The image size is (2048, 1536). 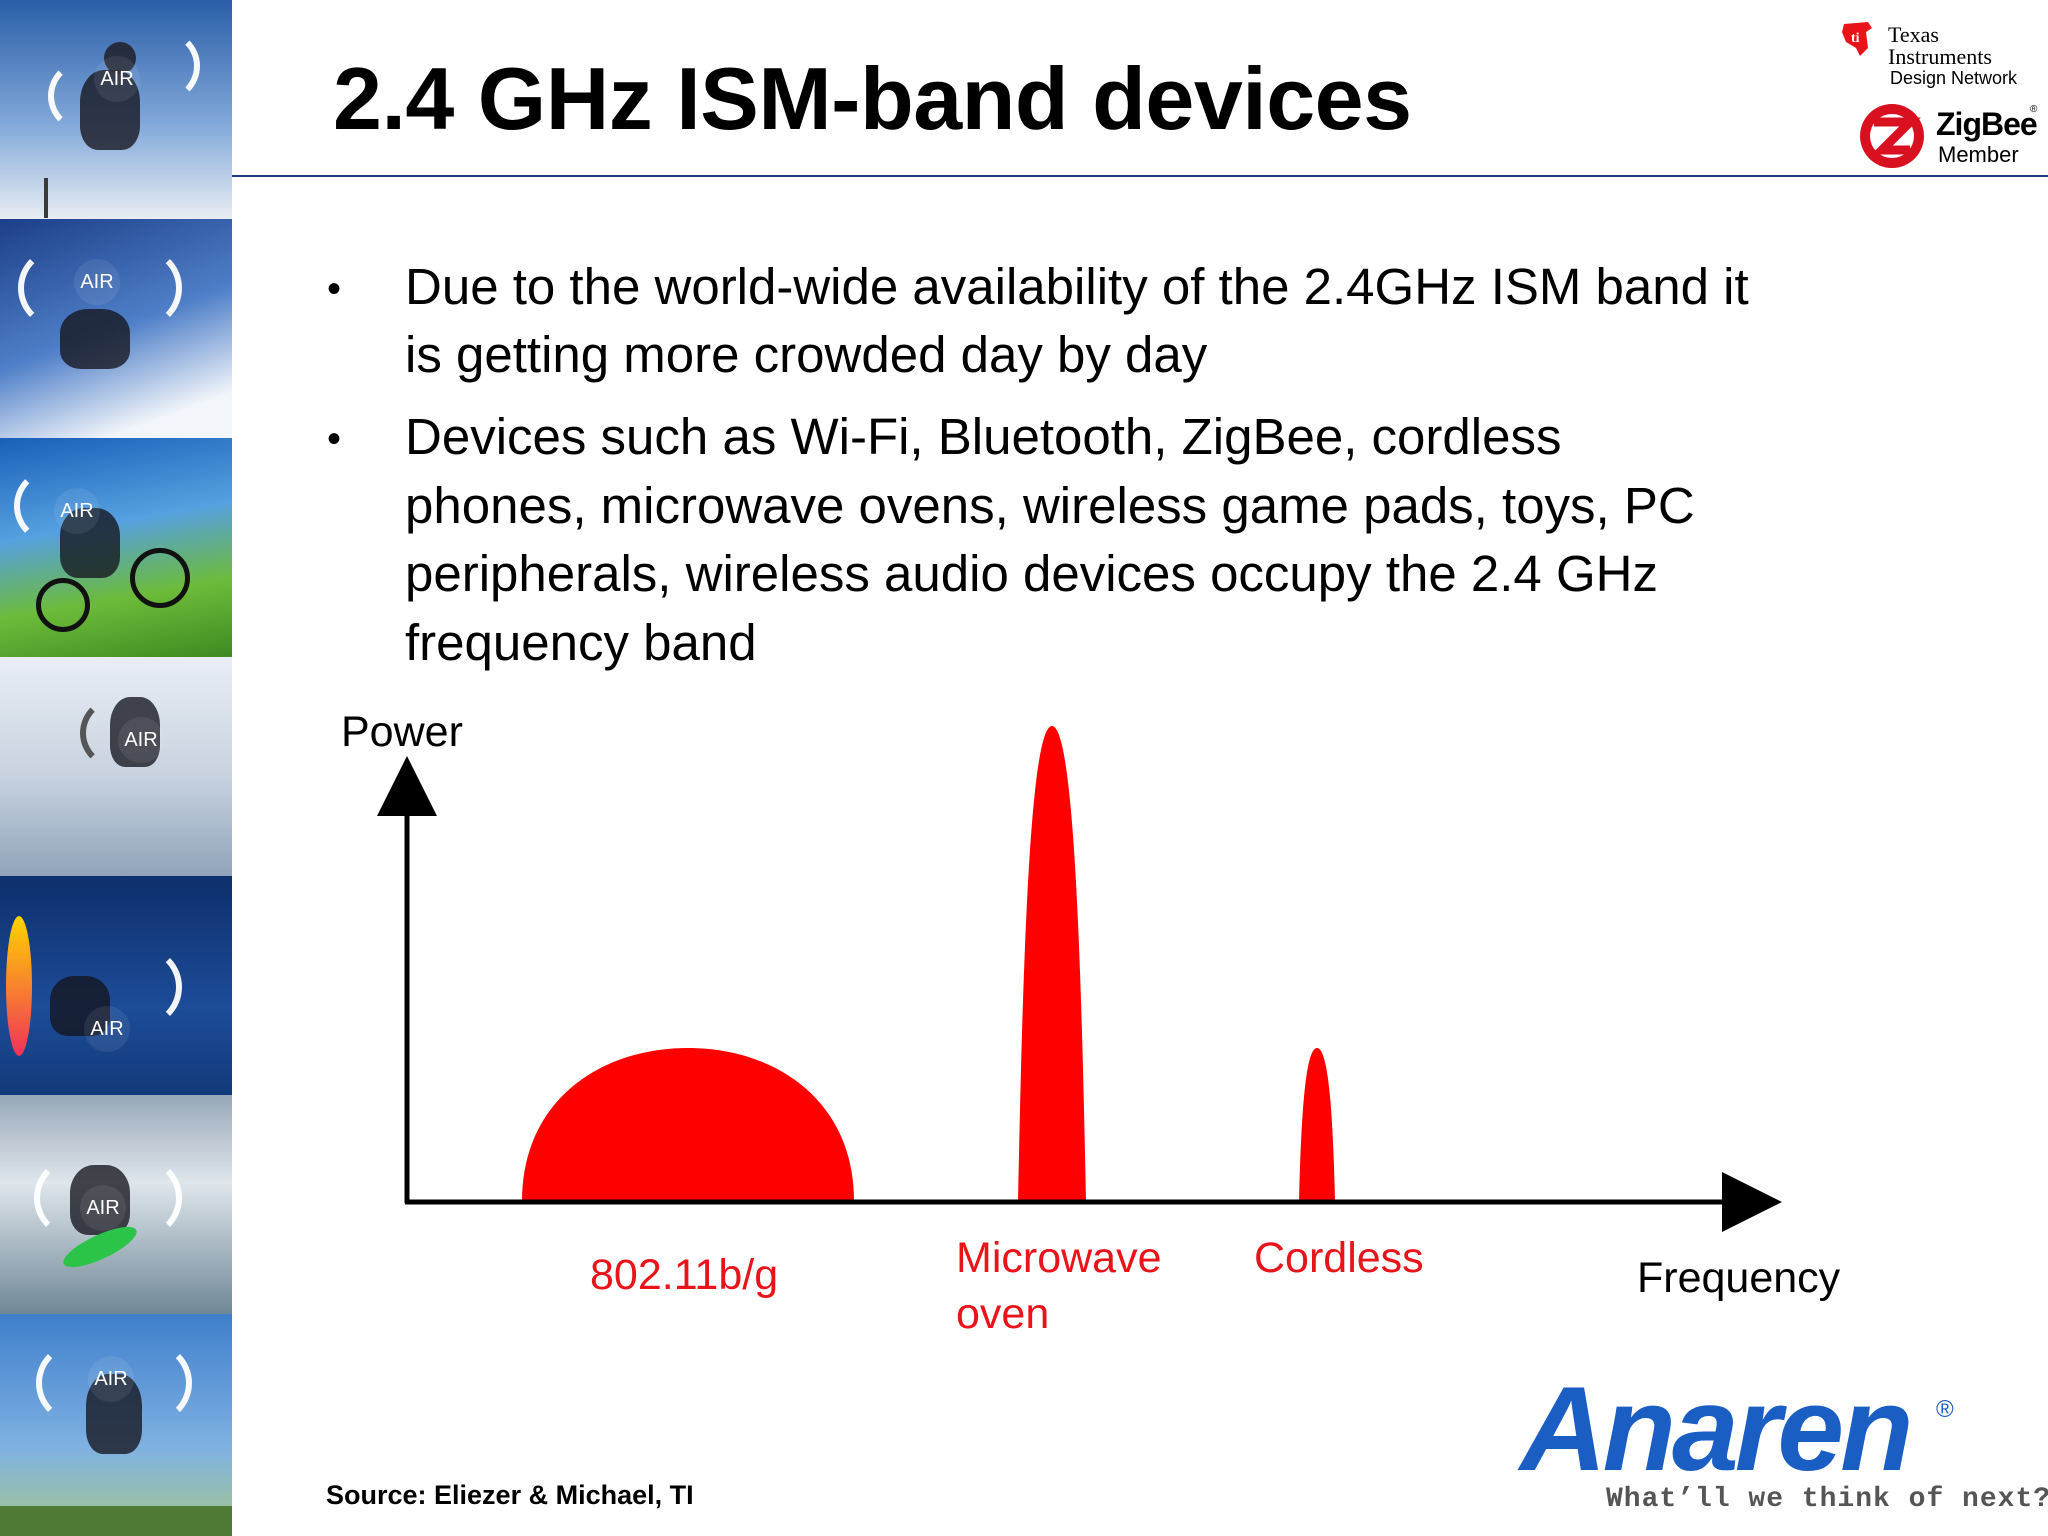 I want to click on photo-panel-skier: AIR, so click(x=116, y=328).